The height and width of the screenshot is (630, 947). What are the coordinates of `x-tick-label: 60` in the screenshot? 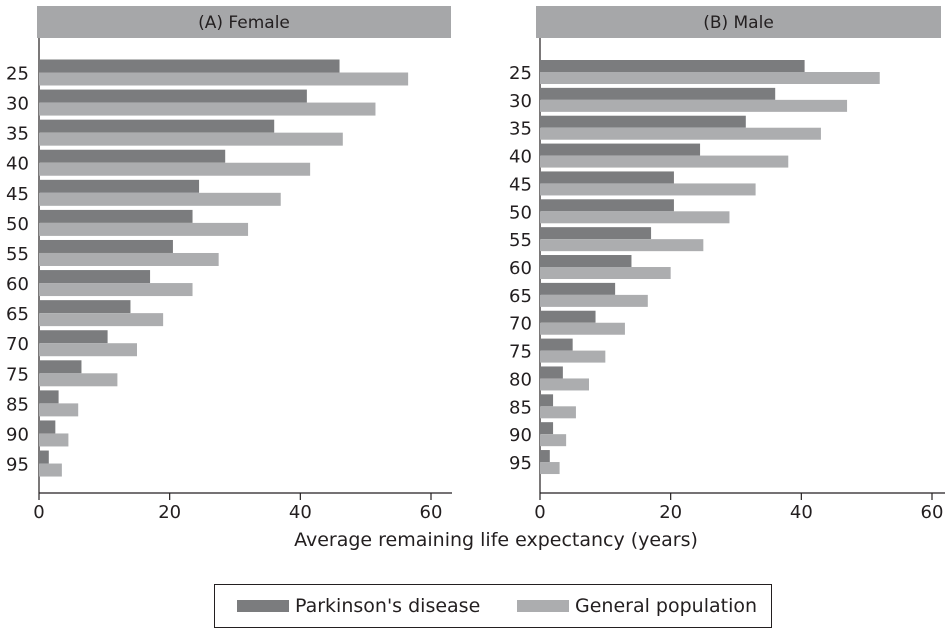 It's located at (431, 512).